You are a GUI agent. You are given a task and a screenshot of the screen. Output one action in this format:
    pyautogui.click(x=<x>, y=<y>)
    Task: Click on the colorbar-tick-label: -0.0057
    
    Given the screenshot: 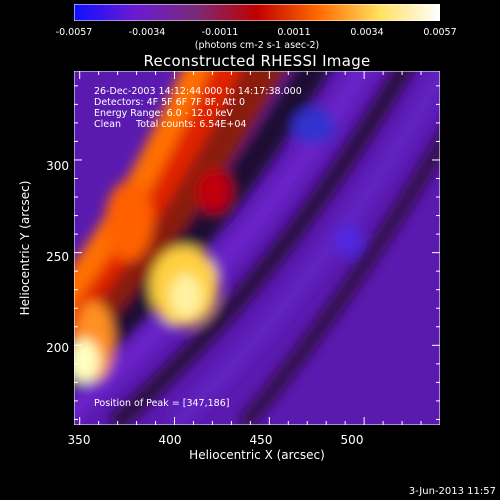 What is the action you would take?
    pyautogui.click(x=74, y=32)
    